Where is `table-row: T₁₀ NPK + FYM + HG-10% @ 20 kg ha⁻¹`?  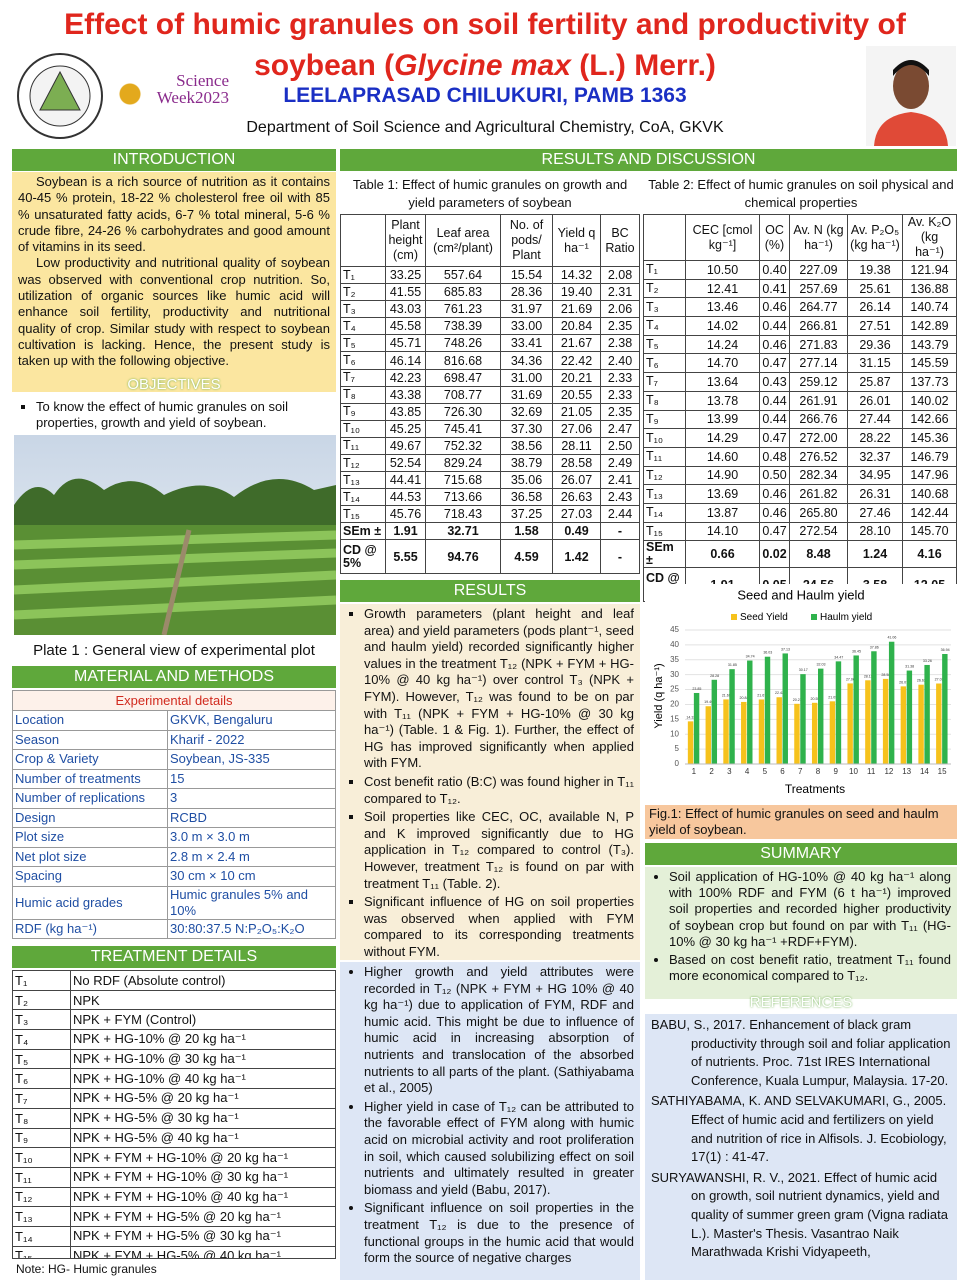
table-row: T₁₀ NPK + FYM + HG-10% @ 20 kg ha⁻¹ is located at coordinates (174, 1157).